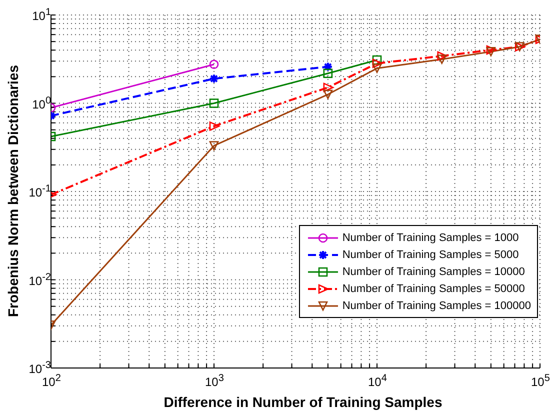 The width and height of the screenshot is (556, 418). I want to click on y-axis-title: Frobenius Norm between Dictionaries, so click(13, 191).